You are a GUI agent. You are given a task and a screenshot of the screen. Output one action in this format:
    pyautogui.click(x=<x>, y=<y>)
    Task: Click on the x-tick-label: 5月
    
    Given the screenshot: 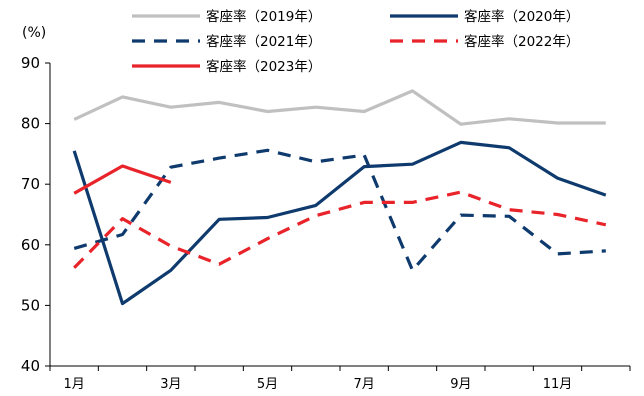 What is the action you would take?
    pyautogui.click(x=267, y=384)
    